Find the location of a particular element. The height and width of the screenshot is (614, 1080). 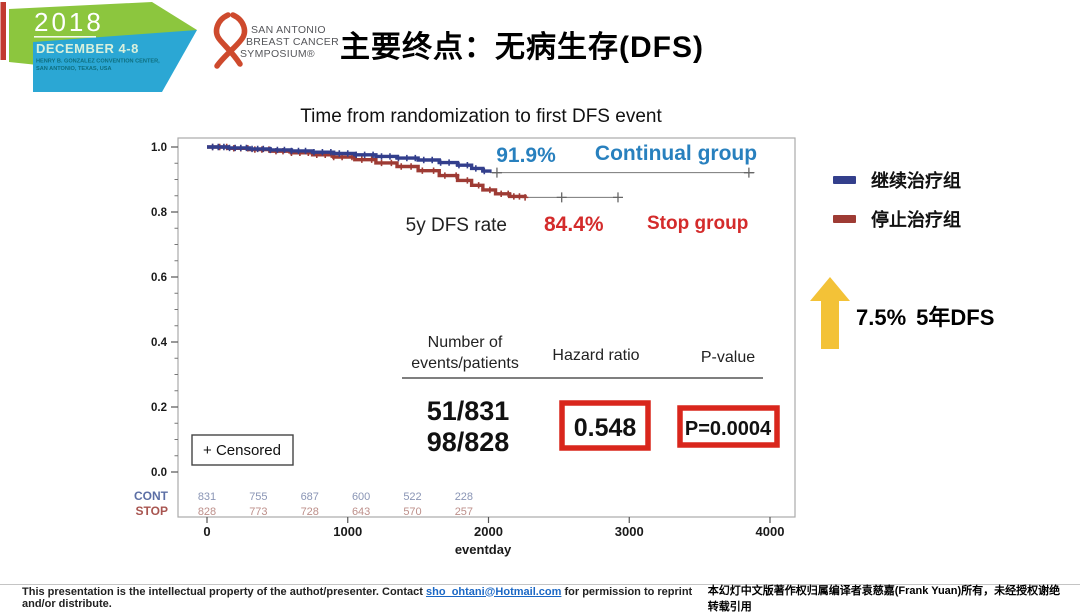

dfs-improvement-text: 7.5% 5年DFS is located at coordinates (930, 316).